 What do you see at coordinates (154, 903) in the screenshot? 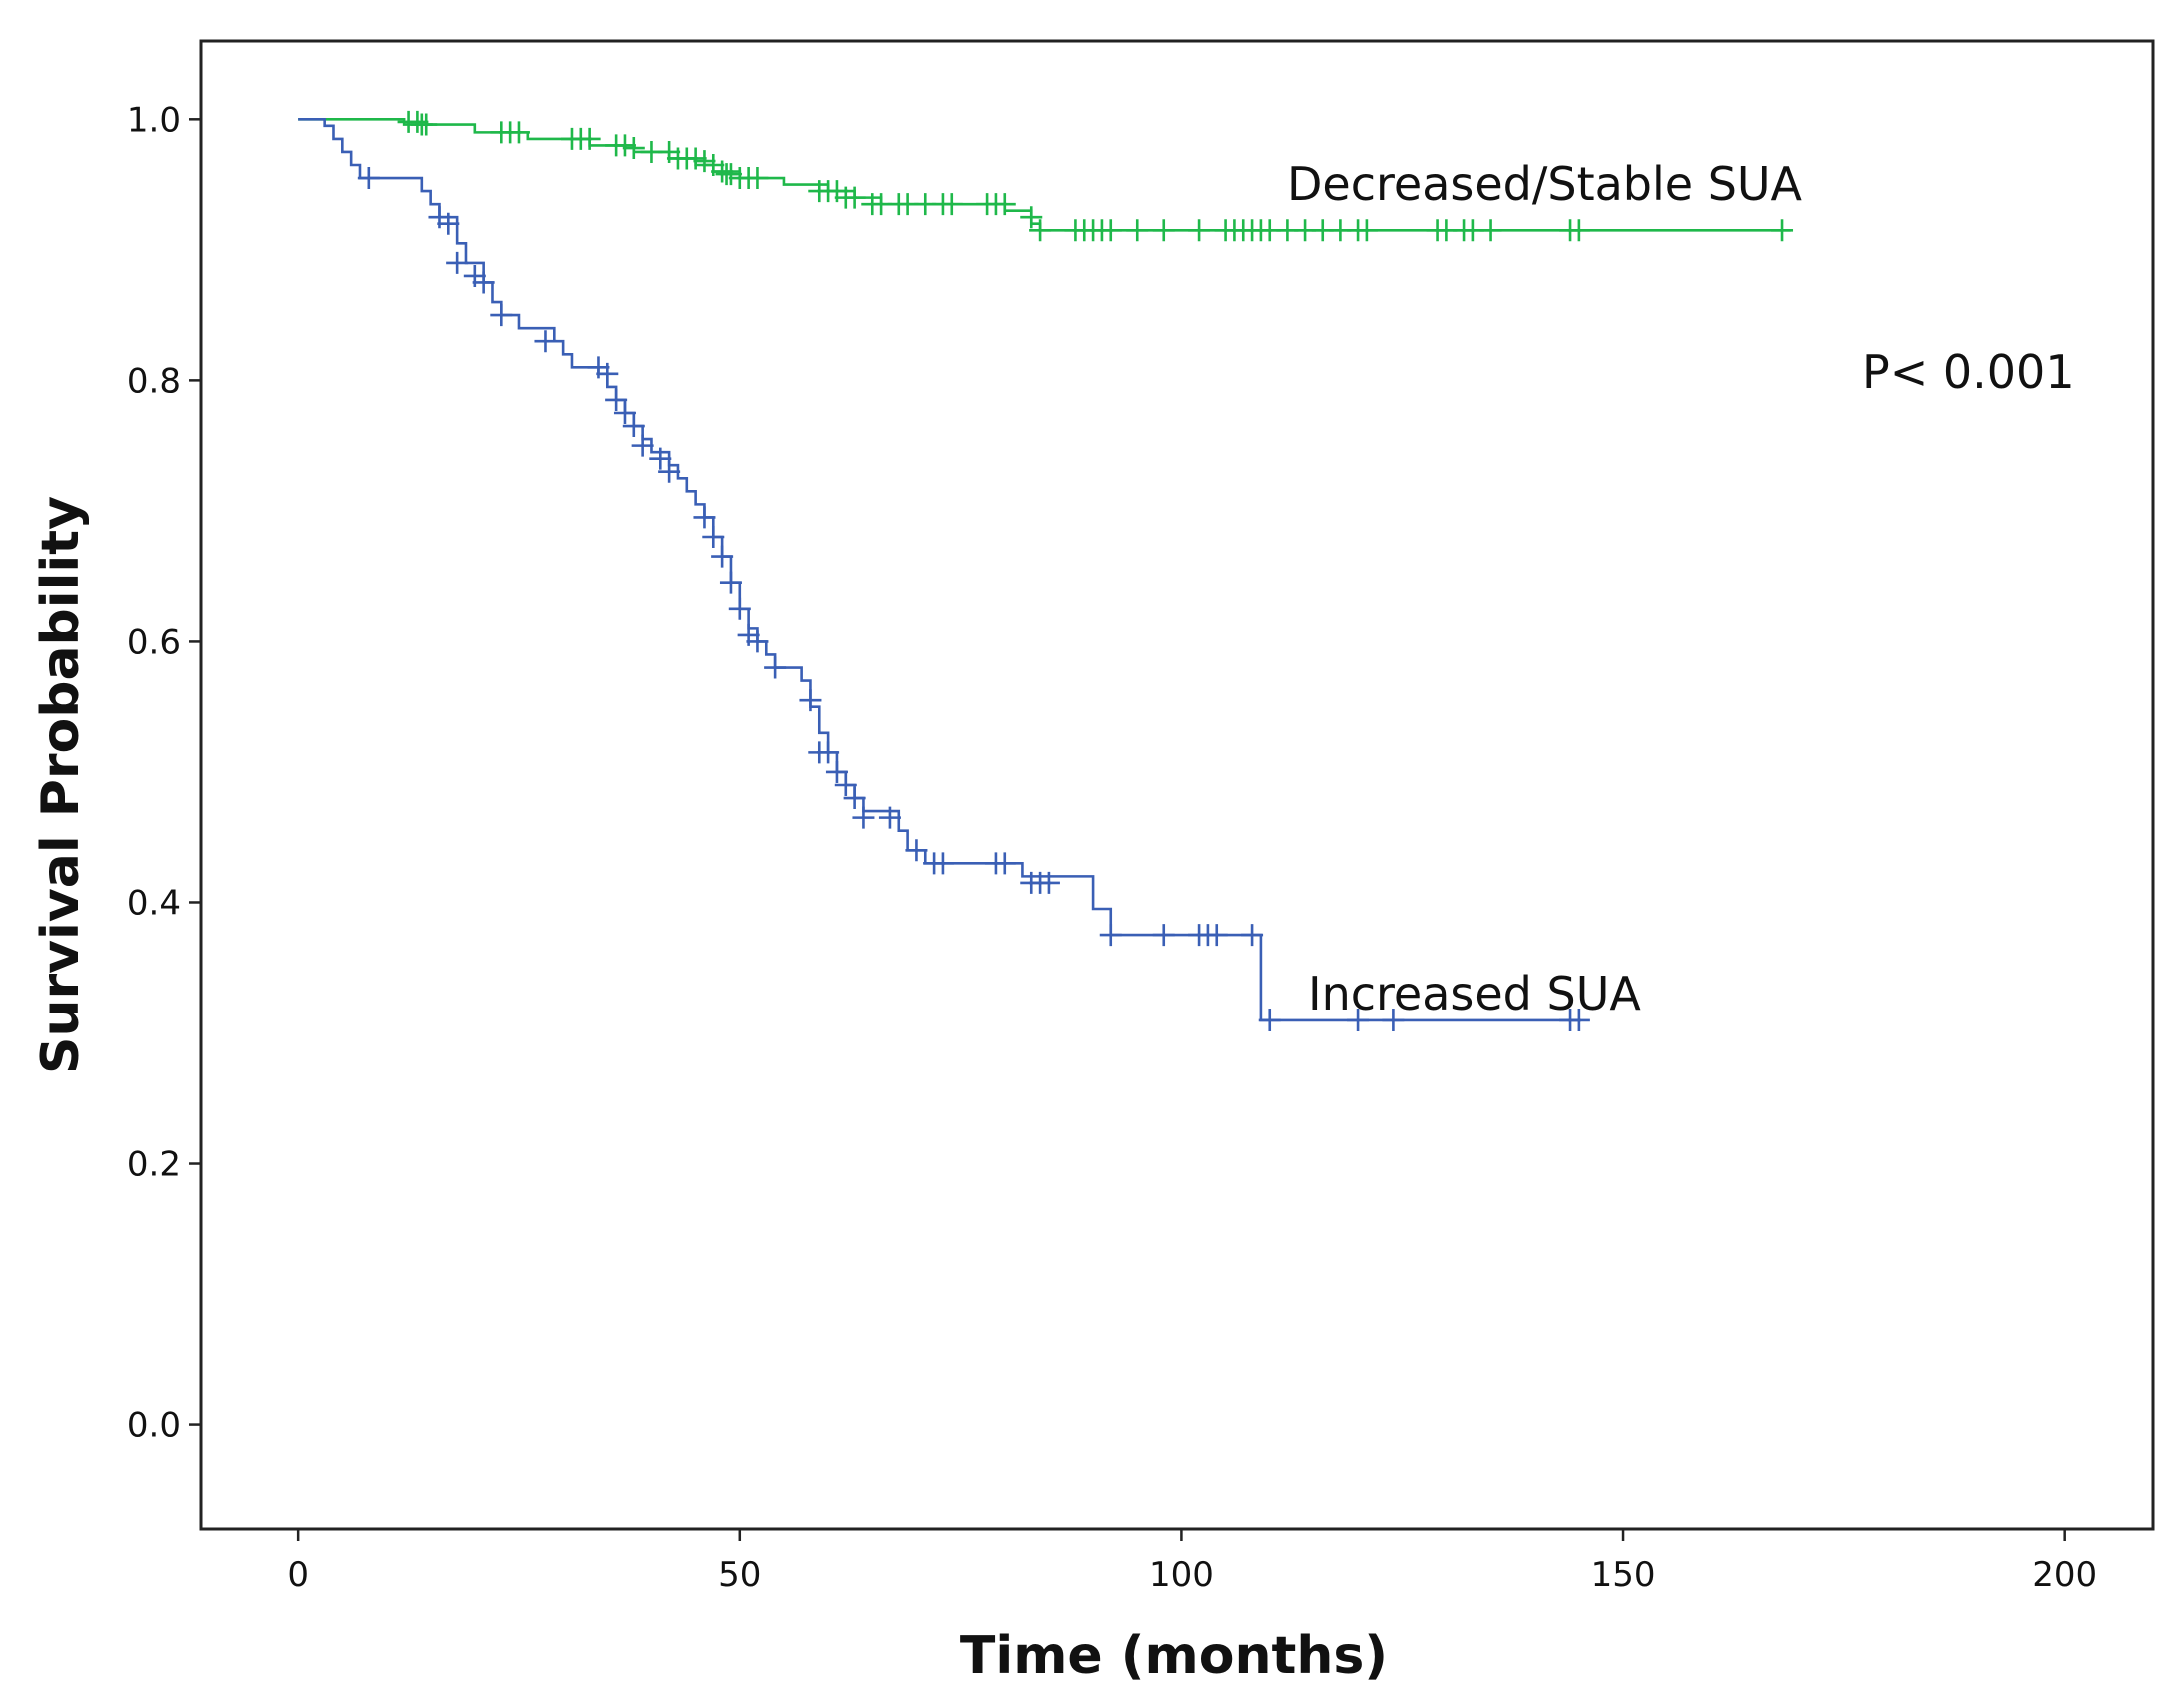
I see `y-tick-label-0.4: 0.4` at bounding box center [154, 903].